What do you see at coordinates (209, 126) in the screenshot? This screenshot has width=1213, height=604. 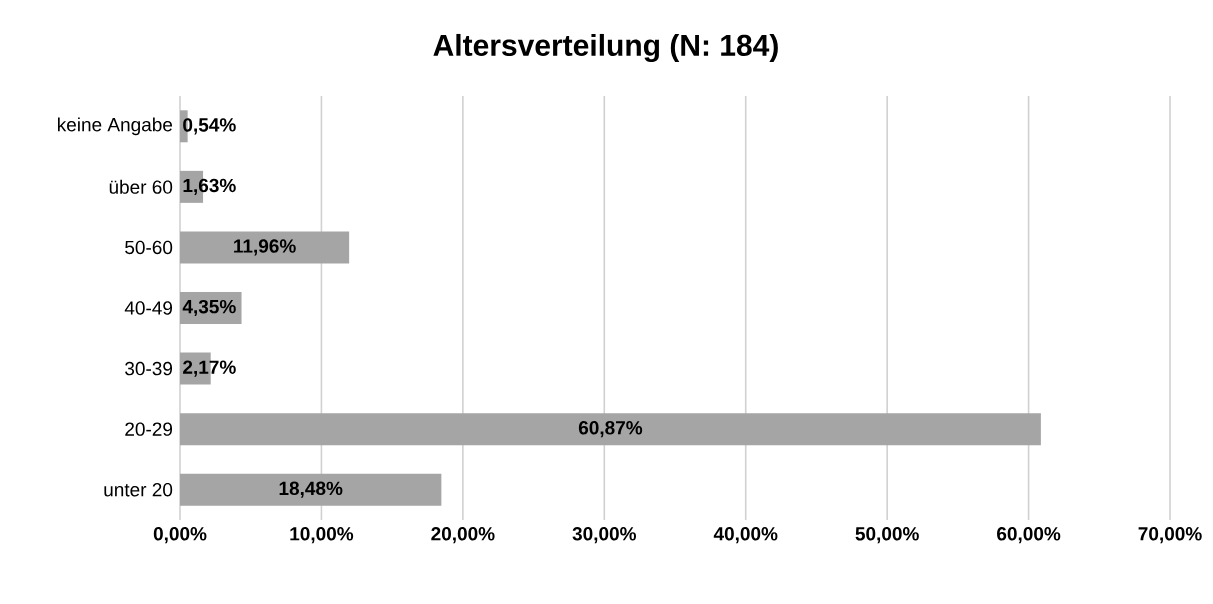 I see `data-label: 0,54%` at bounding box center [209, 126].